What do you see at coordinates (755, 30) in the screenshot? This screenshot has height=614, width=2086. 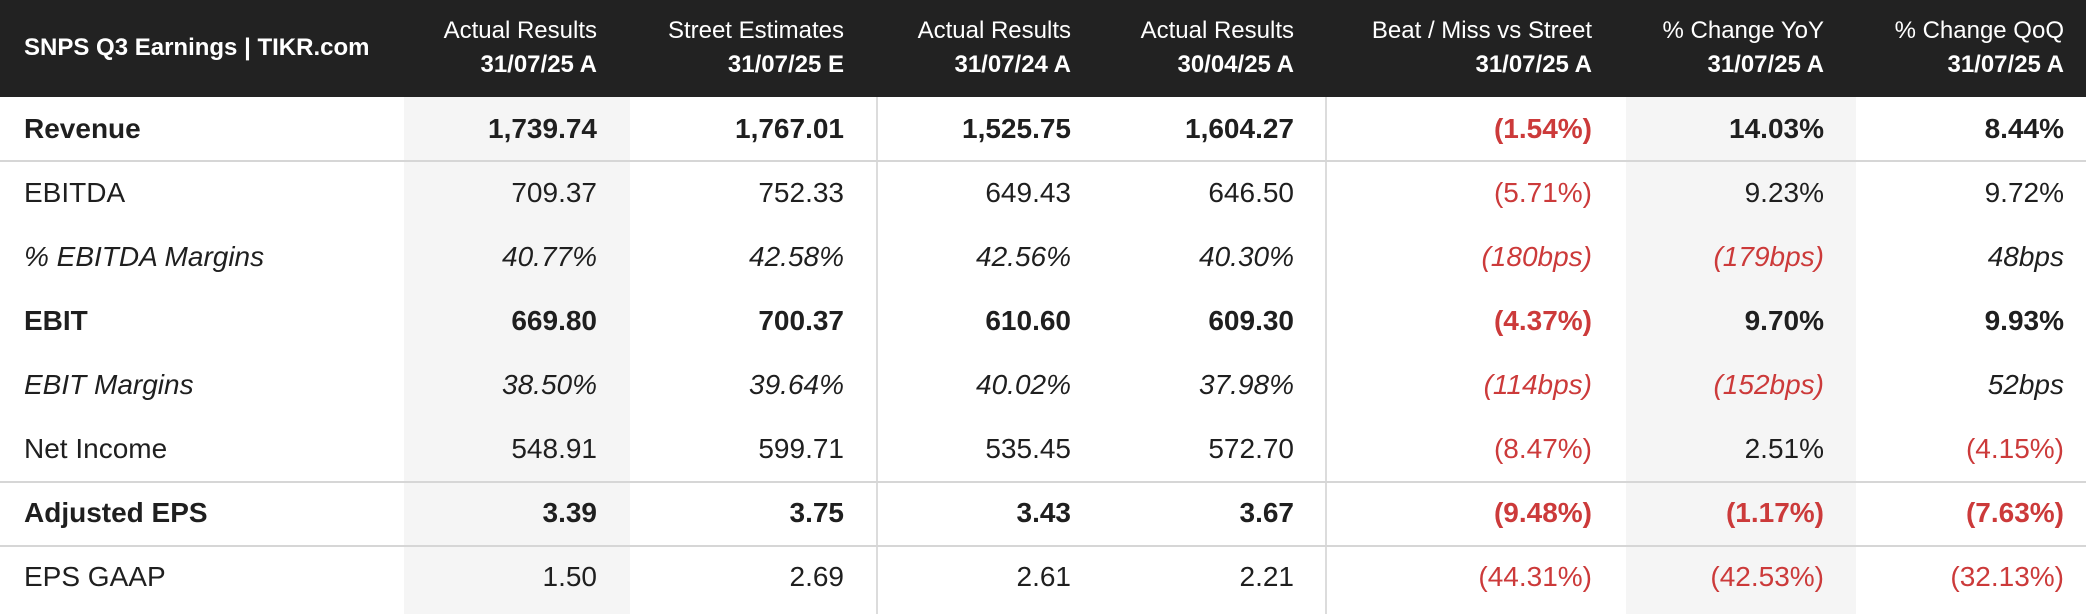 I see `column-header-label: Street Estimates` at bounding box center [755, 30].